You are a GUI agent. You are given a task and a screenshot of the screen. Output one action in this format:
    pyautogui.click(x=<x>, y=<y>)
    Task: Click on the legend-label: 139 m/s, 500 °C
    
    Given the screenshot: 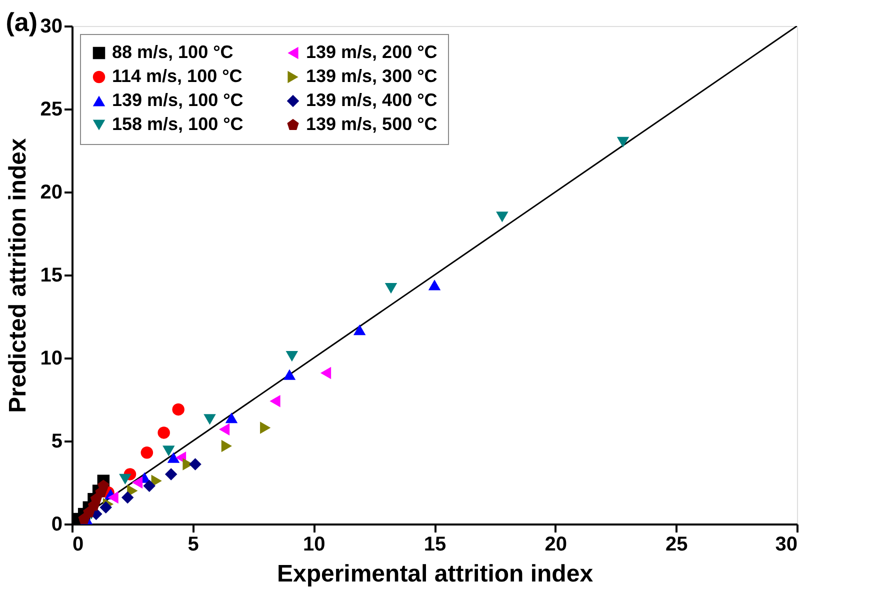 What is the action you would take?
    pyautogui.click(x=372, y=124)
    